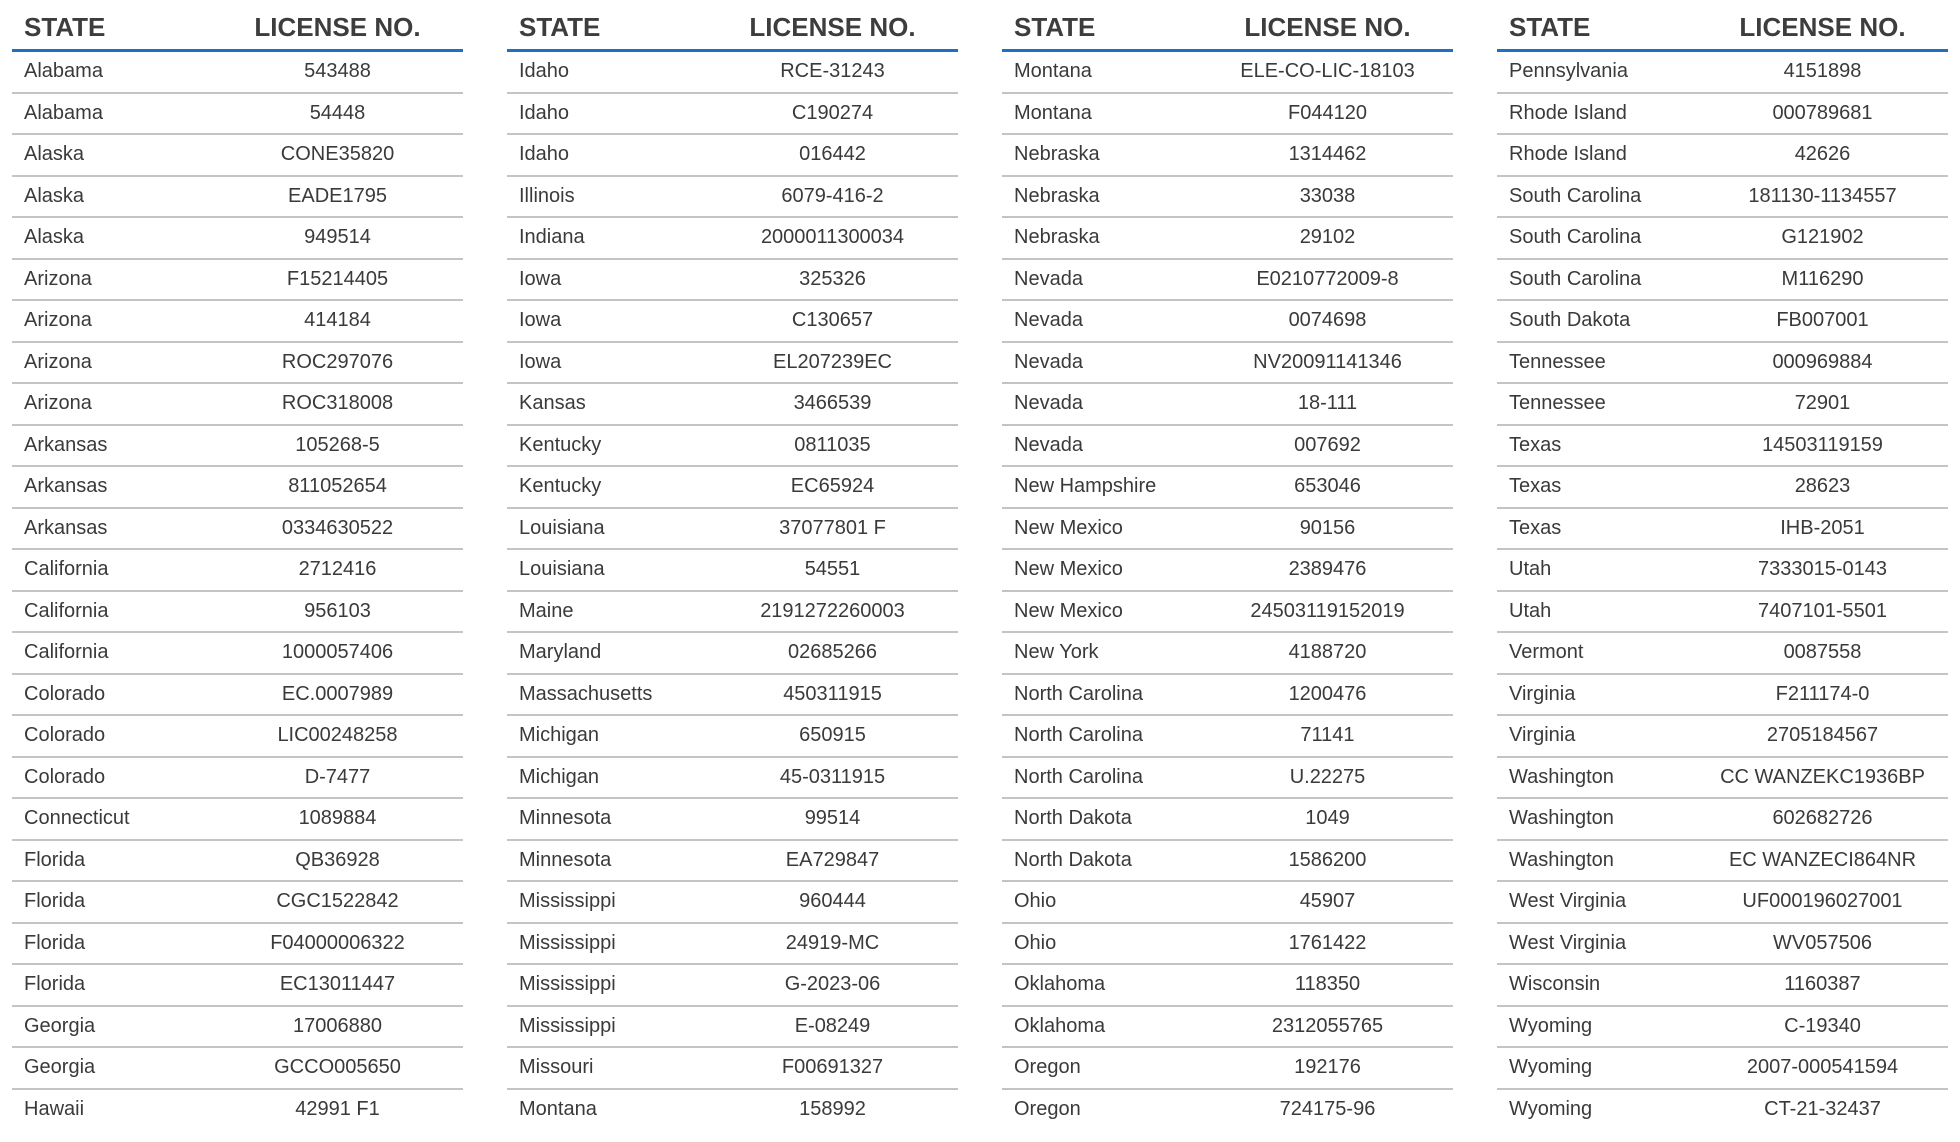 Image resolution: width=1960 pixels, height=1142 pixels. I want to click on table-row: Wisconsin 1160387, so click(1722, 986).